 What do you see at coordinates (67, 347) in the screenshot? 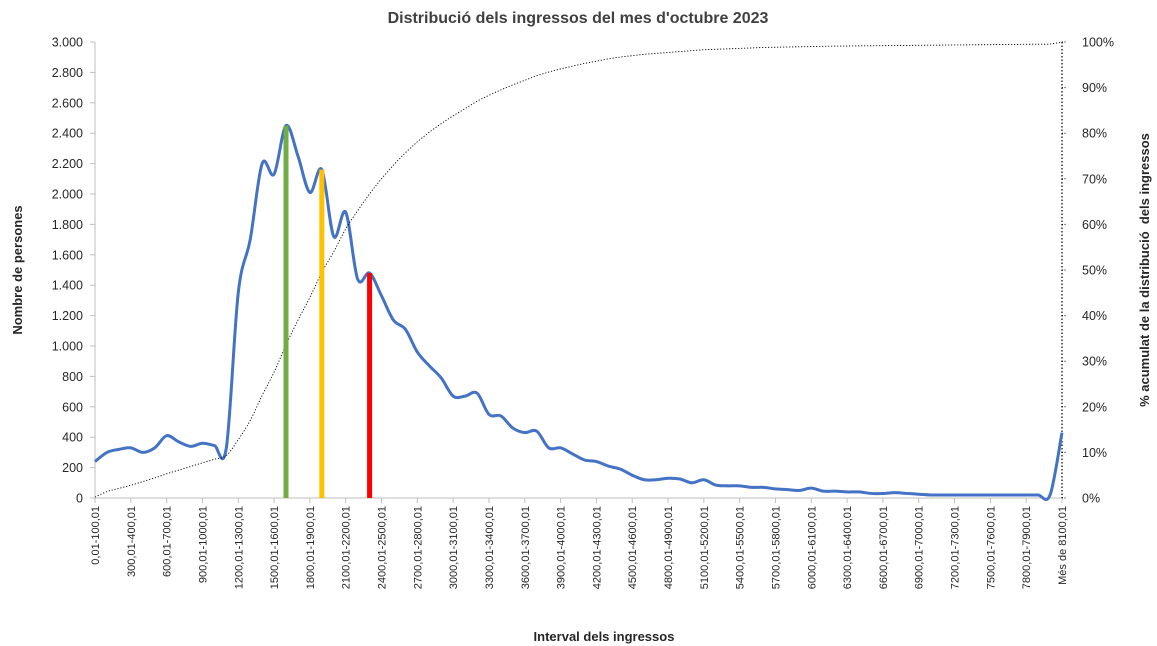
I see `y-tick-label: 1.000` at bounding box center [67, 347].